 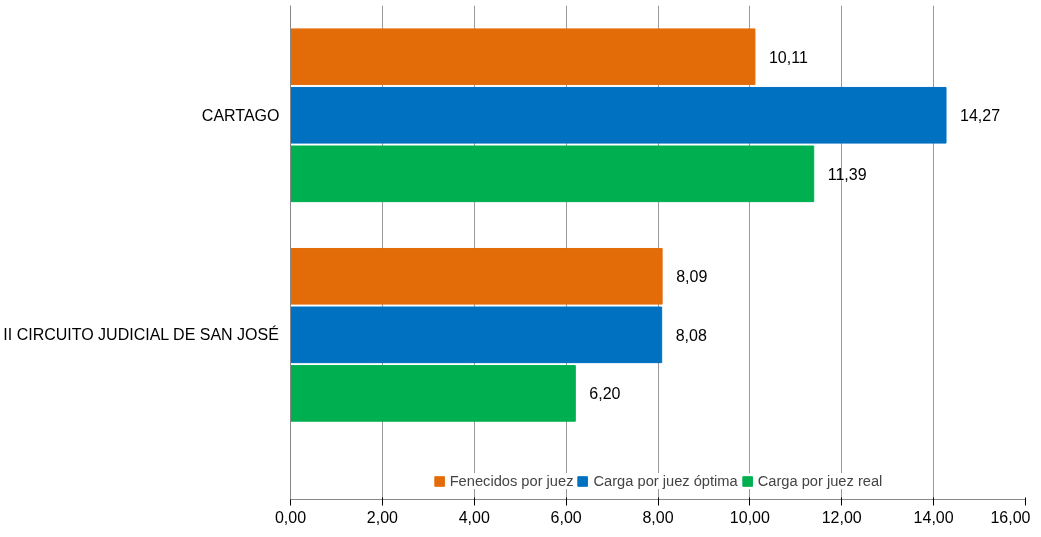 I want to click on y-tick-label: II CIRCUITO JUDICIAL DE SAN JOSÉ, so click(x=141, y=334).